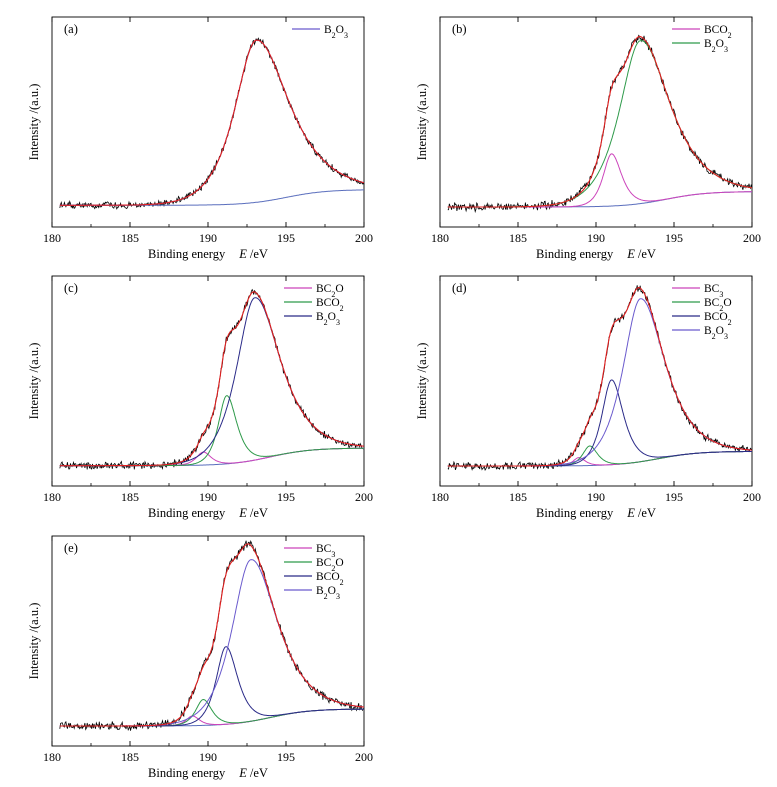 Image resolution: width=777 pixels, height=787 pixels. I want to click on x-tick-label: 180, so click(52, 497).